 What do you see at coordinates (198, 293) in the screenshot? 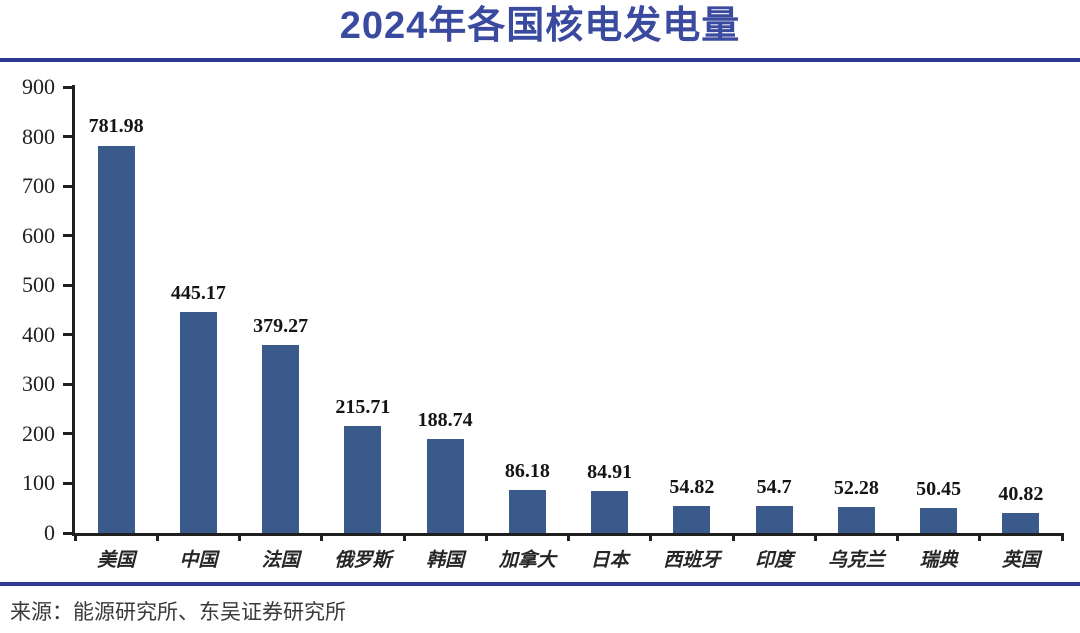
I see `bar-value-label: 445.17` at bounding box center [198, 293].